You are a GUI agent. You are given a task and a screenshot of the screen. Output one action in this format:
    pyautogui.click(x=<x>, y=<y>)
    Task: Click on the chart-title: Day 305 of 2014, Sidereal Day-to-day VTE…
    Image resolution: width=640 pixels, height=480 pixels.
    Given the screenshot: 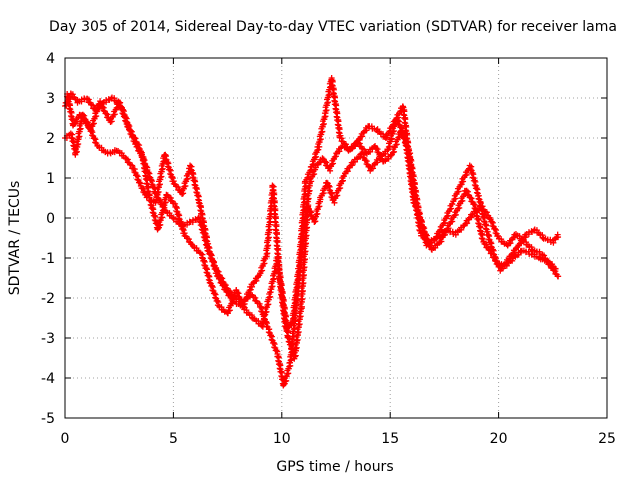 What is the action you would take?
    pyautogui.click(x=333, y=27)
    